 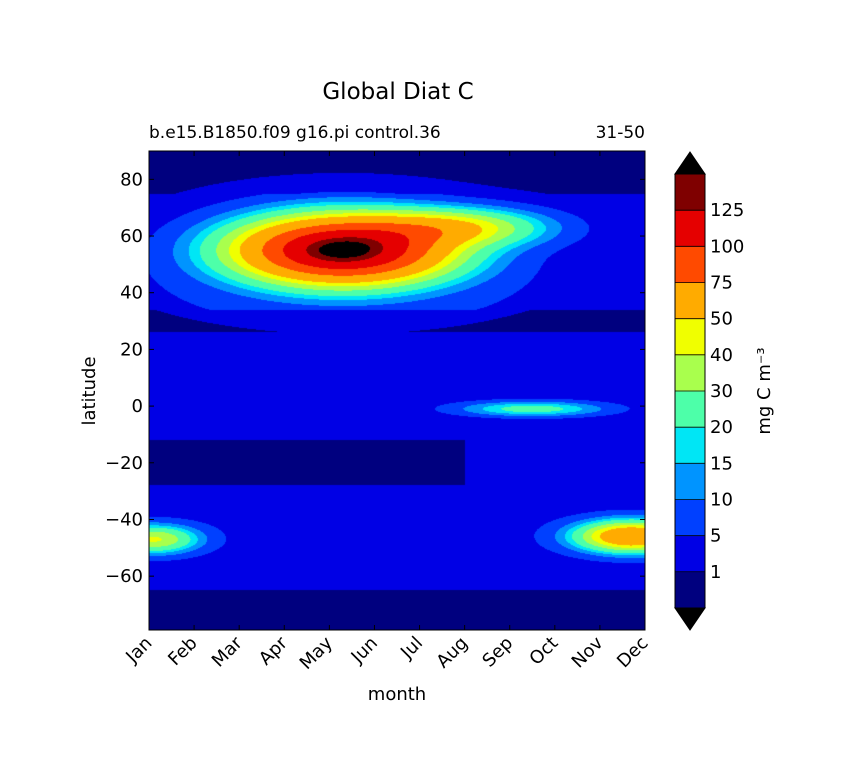 What do you see at coordinates (137, 406) in the screenshot?
I see `y-tick-label: 0` at bounding box center [137, 406].